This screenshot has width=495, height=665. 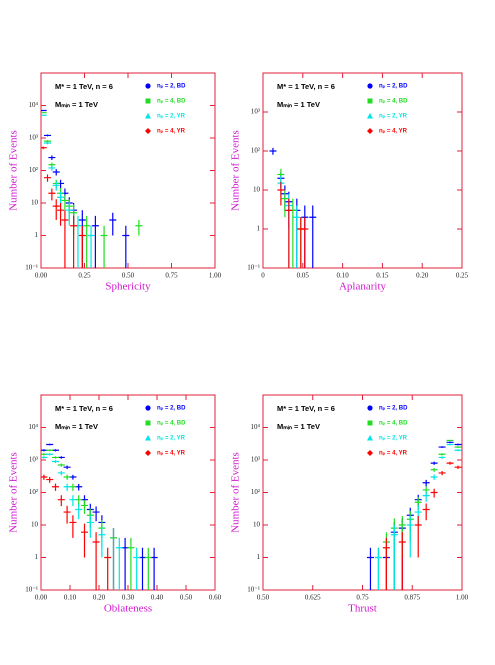 I want to click on x-tick-label: 0.625, so click(x=313, y=598).